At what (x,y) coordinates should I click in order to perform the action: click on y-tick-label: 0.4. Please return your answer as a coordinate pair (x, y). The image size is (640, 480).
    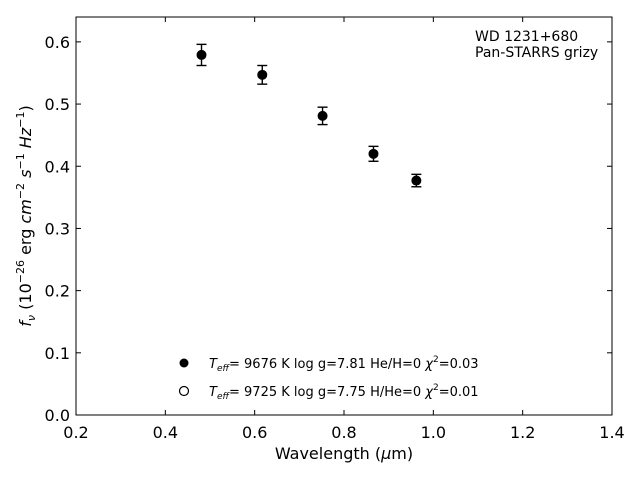
    Looking at the image, I should click on (57, 166).